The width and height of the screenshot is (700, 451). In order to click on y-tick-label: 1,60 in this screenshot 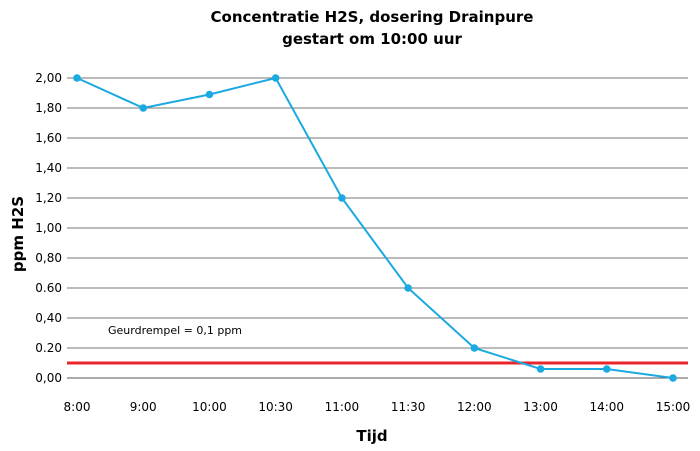, I will do `click(48, 138)`.